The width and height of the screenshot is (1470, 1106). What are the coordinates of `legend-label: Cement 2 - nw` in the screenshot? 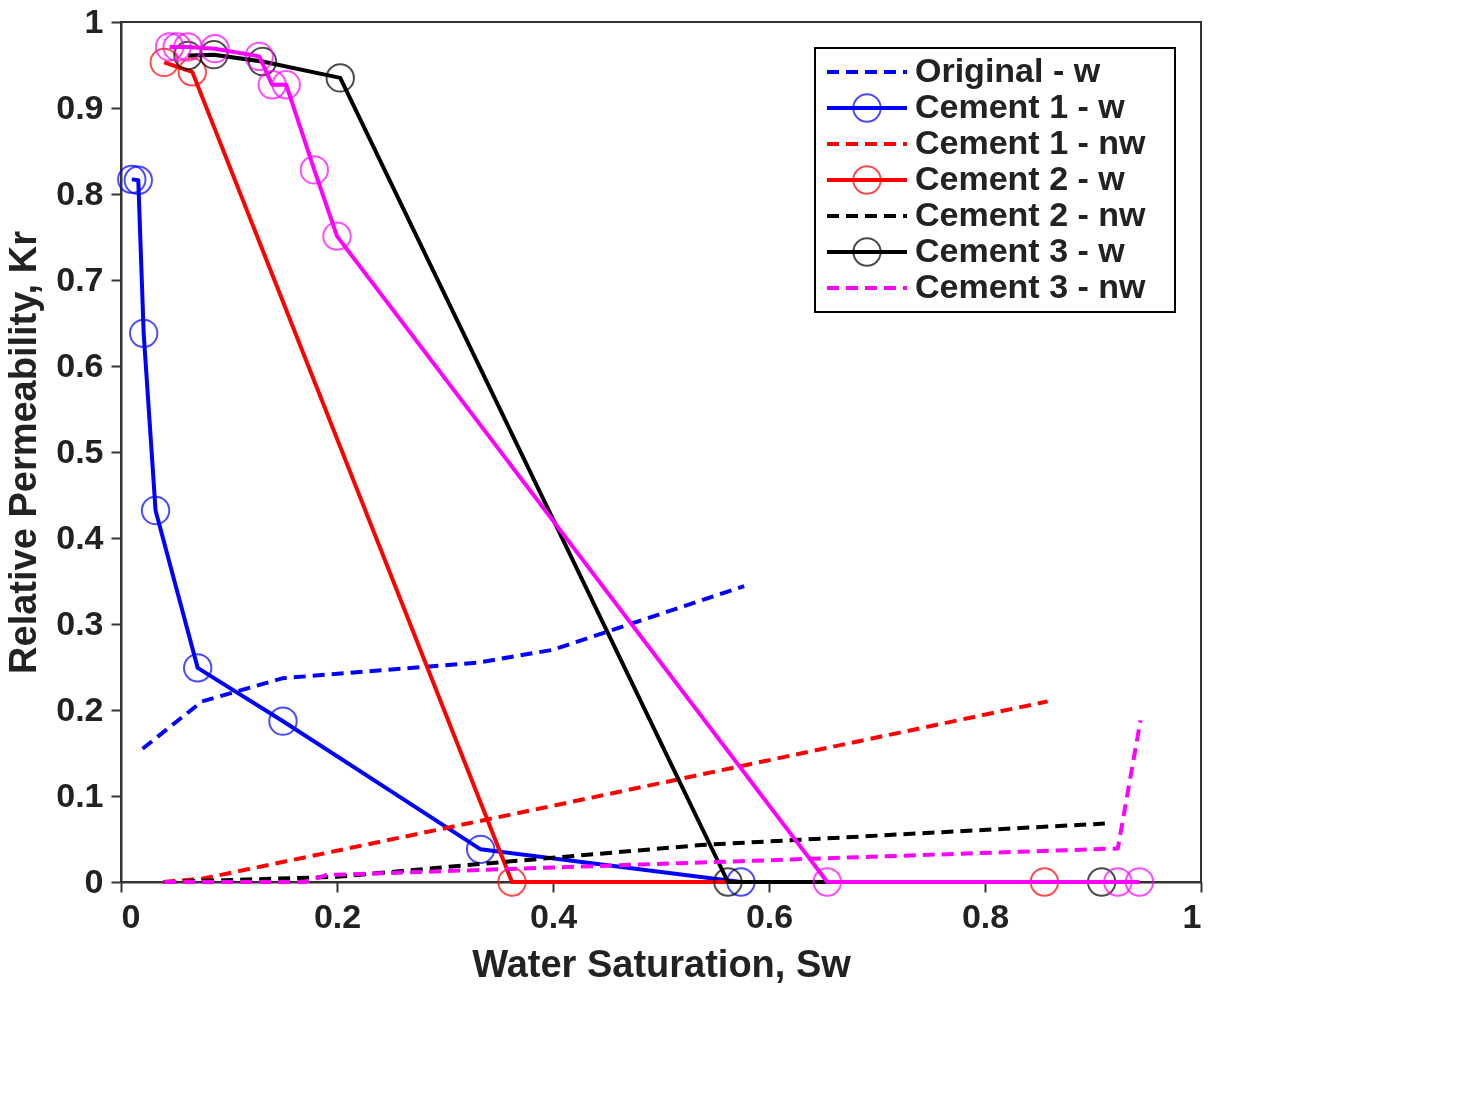 It's located at (1031, 214).